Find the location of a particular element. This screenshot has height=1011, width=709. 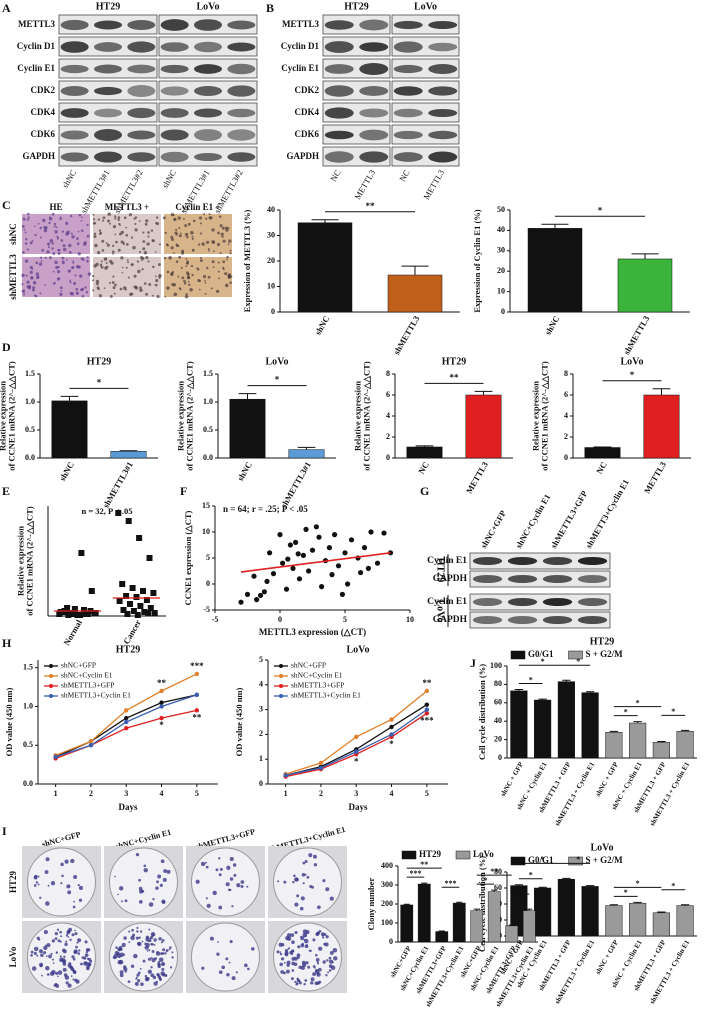

significance: *** is located at coordinates (416, 873).